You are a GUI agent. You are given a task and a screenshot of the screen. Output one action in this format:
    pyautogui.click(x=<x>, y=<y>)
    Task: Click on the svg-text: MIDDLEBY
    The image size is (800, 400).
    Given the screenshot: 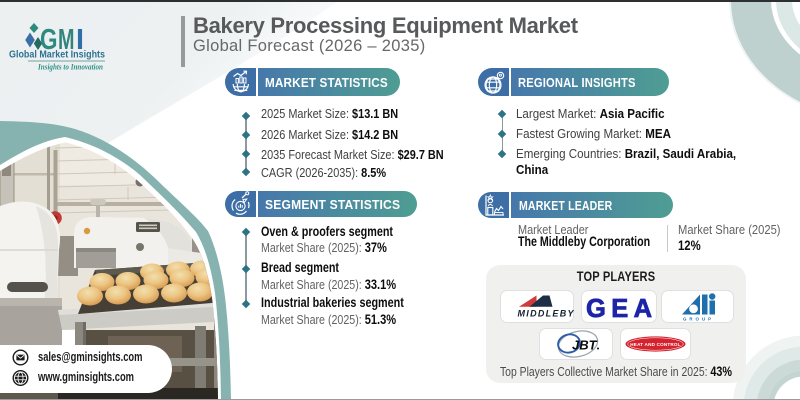 What is the action you would take?
    pyautogui.click(x=546, y=314)
    